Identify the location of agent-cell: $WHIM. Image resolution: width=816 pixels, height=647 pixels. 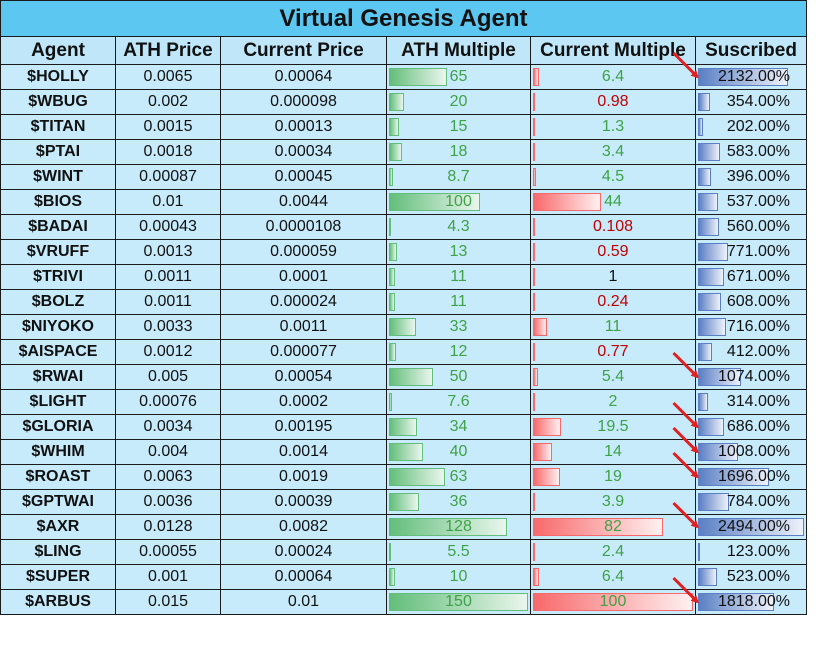
(58, 452).